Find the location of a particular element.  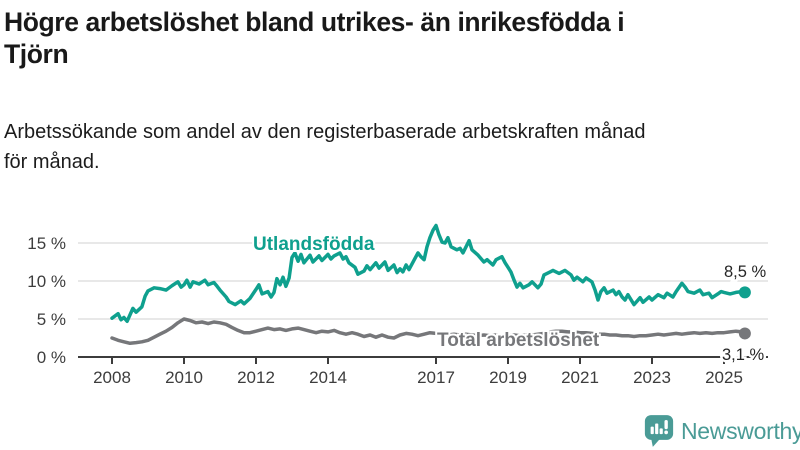

newsworthy-logo: Newsworthy is located at coordinates (722, 431).